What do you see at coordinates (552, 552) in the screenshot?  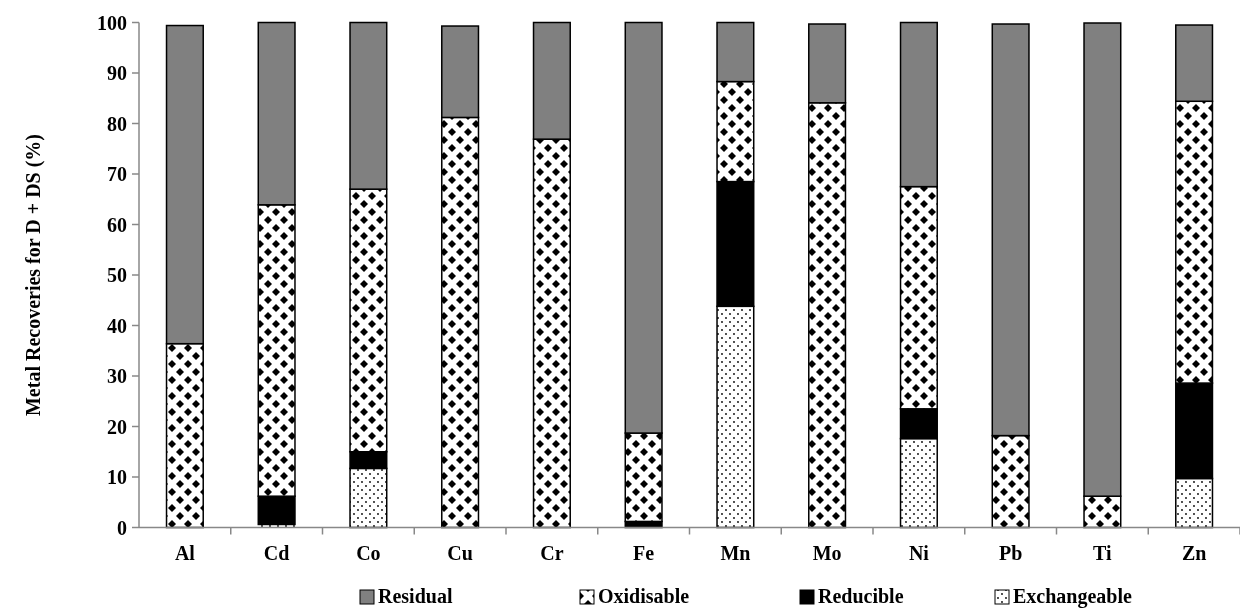 I see `x-tick-label: Cr` at bounding box center [552, 552].